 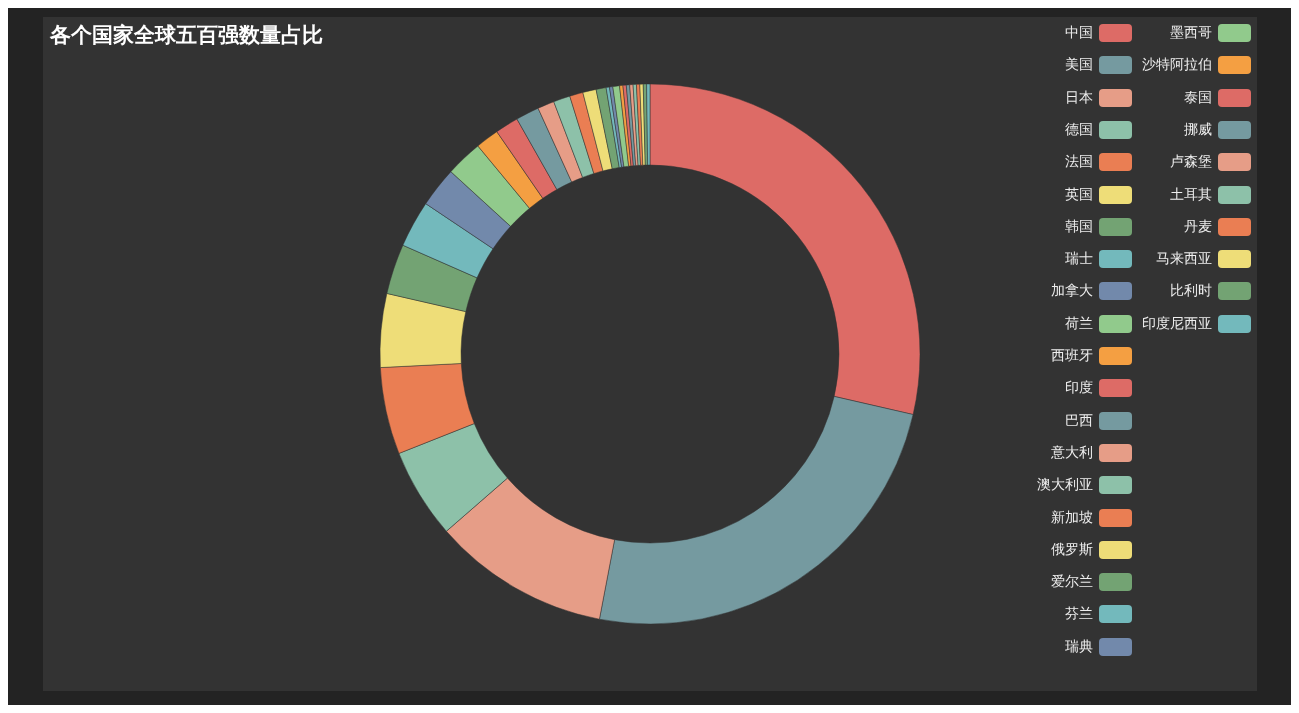 What do you see at coordinates (1079, 226) in the screenshot?
I see `legend-label: 韩国` at bounding box center [1079, 226].